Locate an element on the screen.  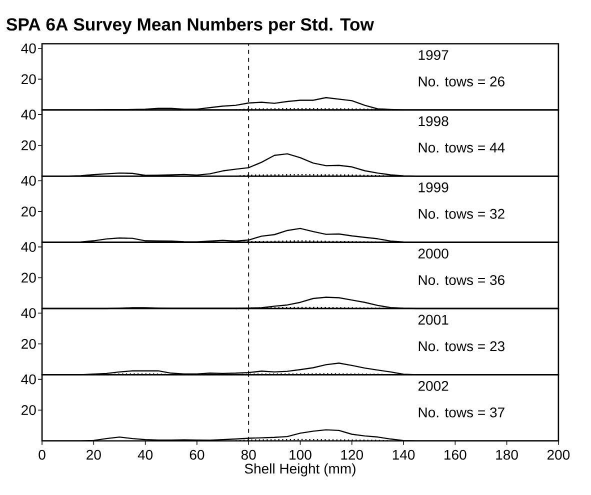
x-tick-label: 120 is located at coordinates (352, 455).